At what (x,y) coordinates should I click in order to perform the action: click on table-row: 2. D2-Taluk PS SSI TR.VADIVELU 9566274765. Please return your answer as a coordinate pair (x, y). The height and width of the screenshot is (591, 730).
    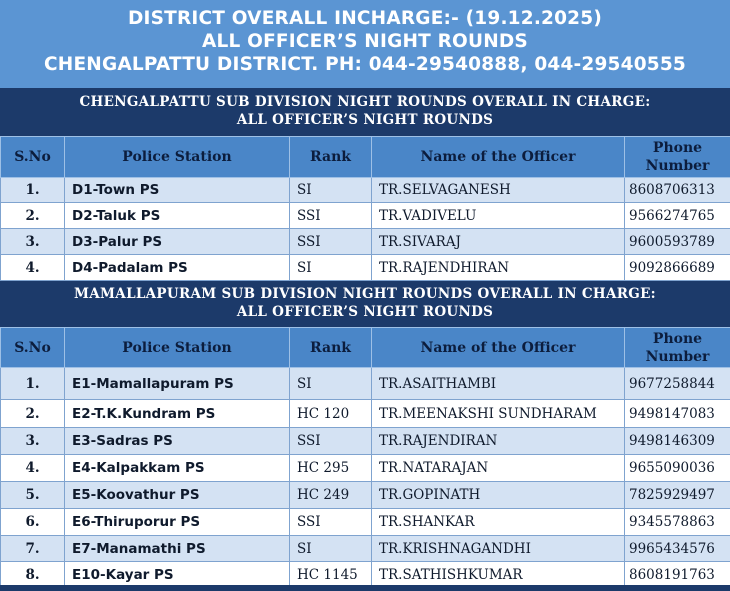
    Looking at the image, I should click on (365, 215).